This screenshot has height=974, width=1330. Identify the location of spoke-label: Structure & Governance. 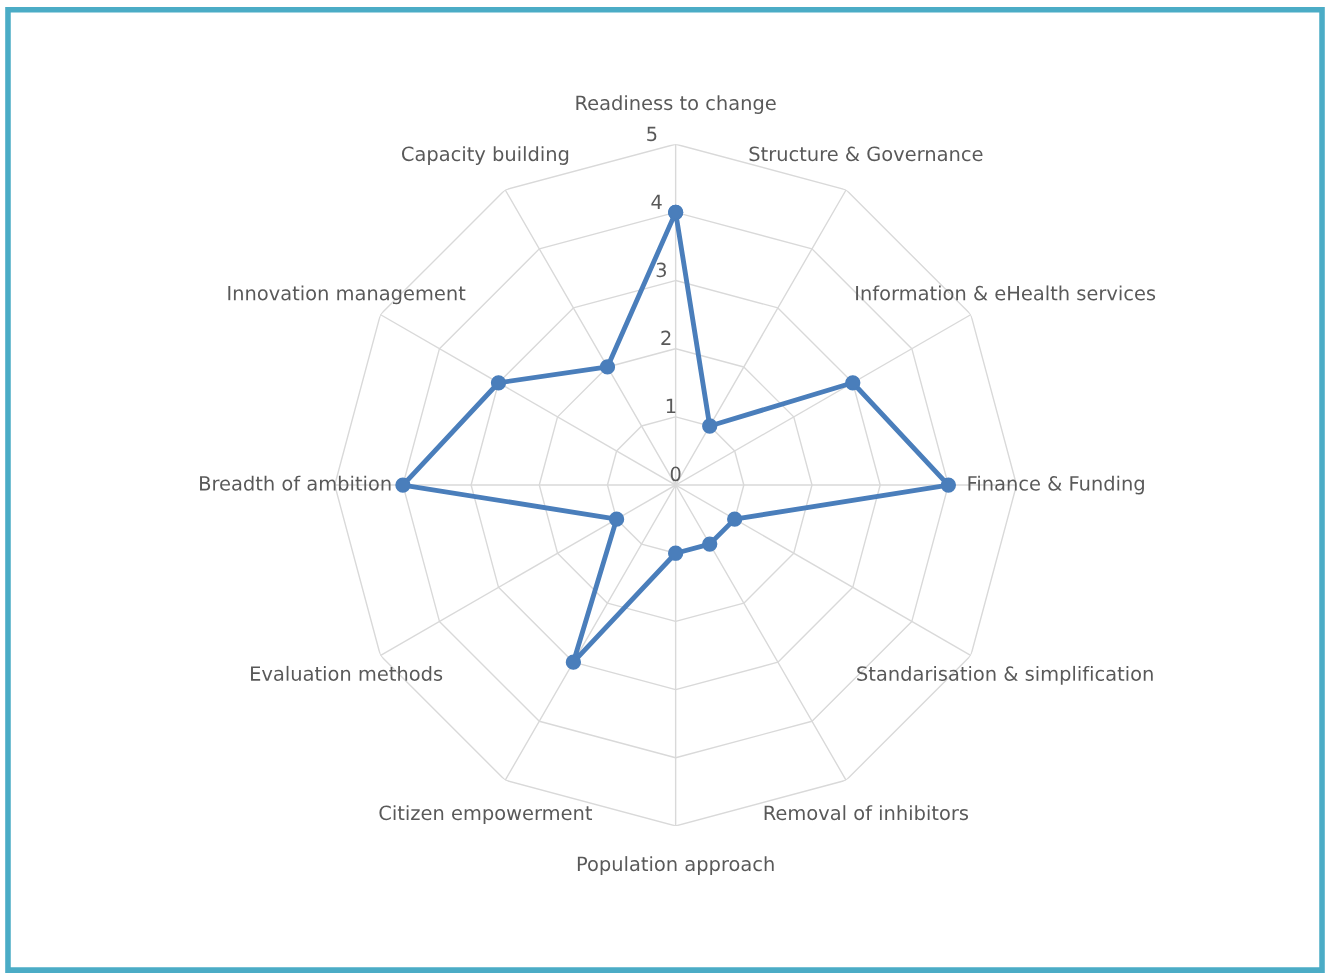
(866, 154).